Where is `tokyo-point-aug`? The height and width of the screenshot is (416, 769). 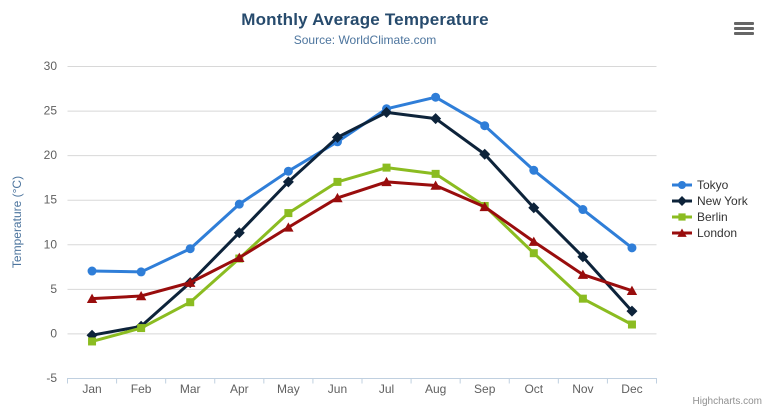
tokyo-point-aug is located at coordinates (436, 97).